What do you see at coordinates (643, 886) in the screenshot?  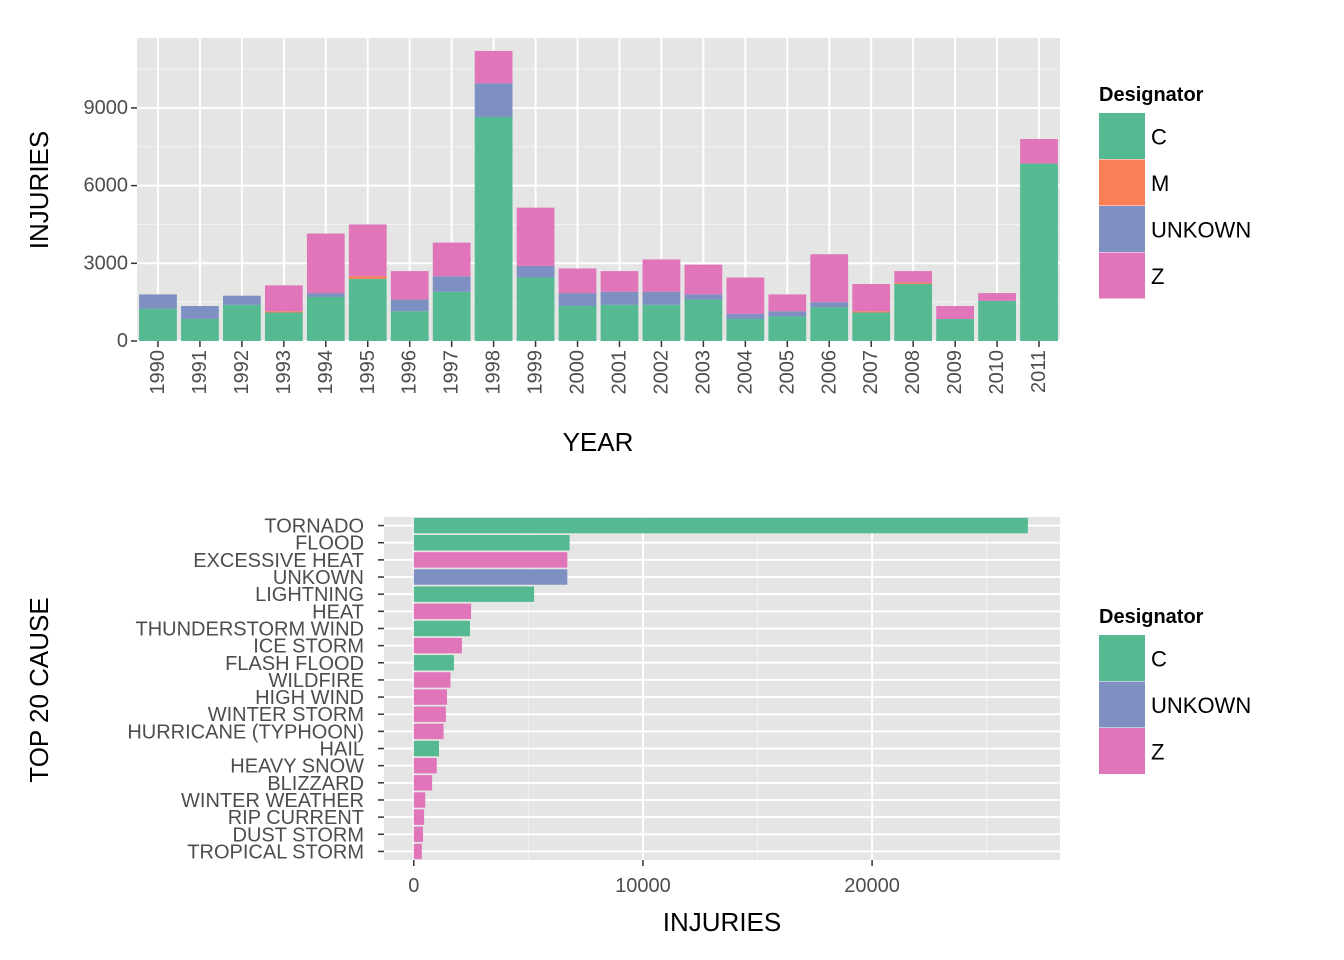 I see `x-tick-label-10000: 10000` at bounding box center [643, 886].